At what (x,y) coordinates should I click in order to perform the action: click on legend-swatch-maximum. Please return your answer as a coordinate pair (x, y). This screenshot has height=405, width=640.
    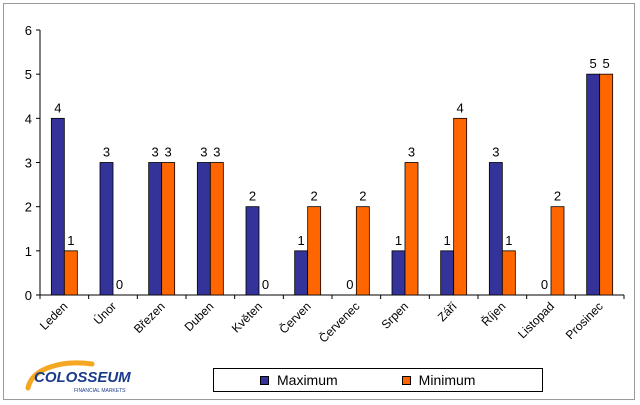
    Looking at the image, I should click on (264, 380).